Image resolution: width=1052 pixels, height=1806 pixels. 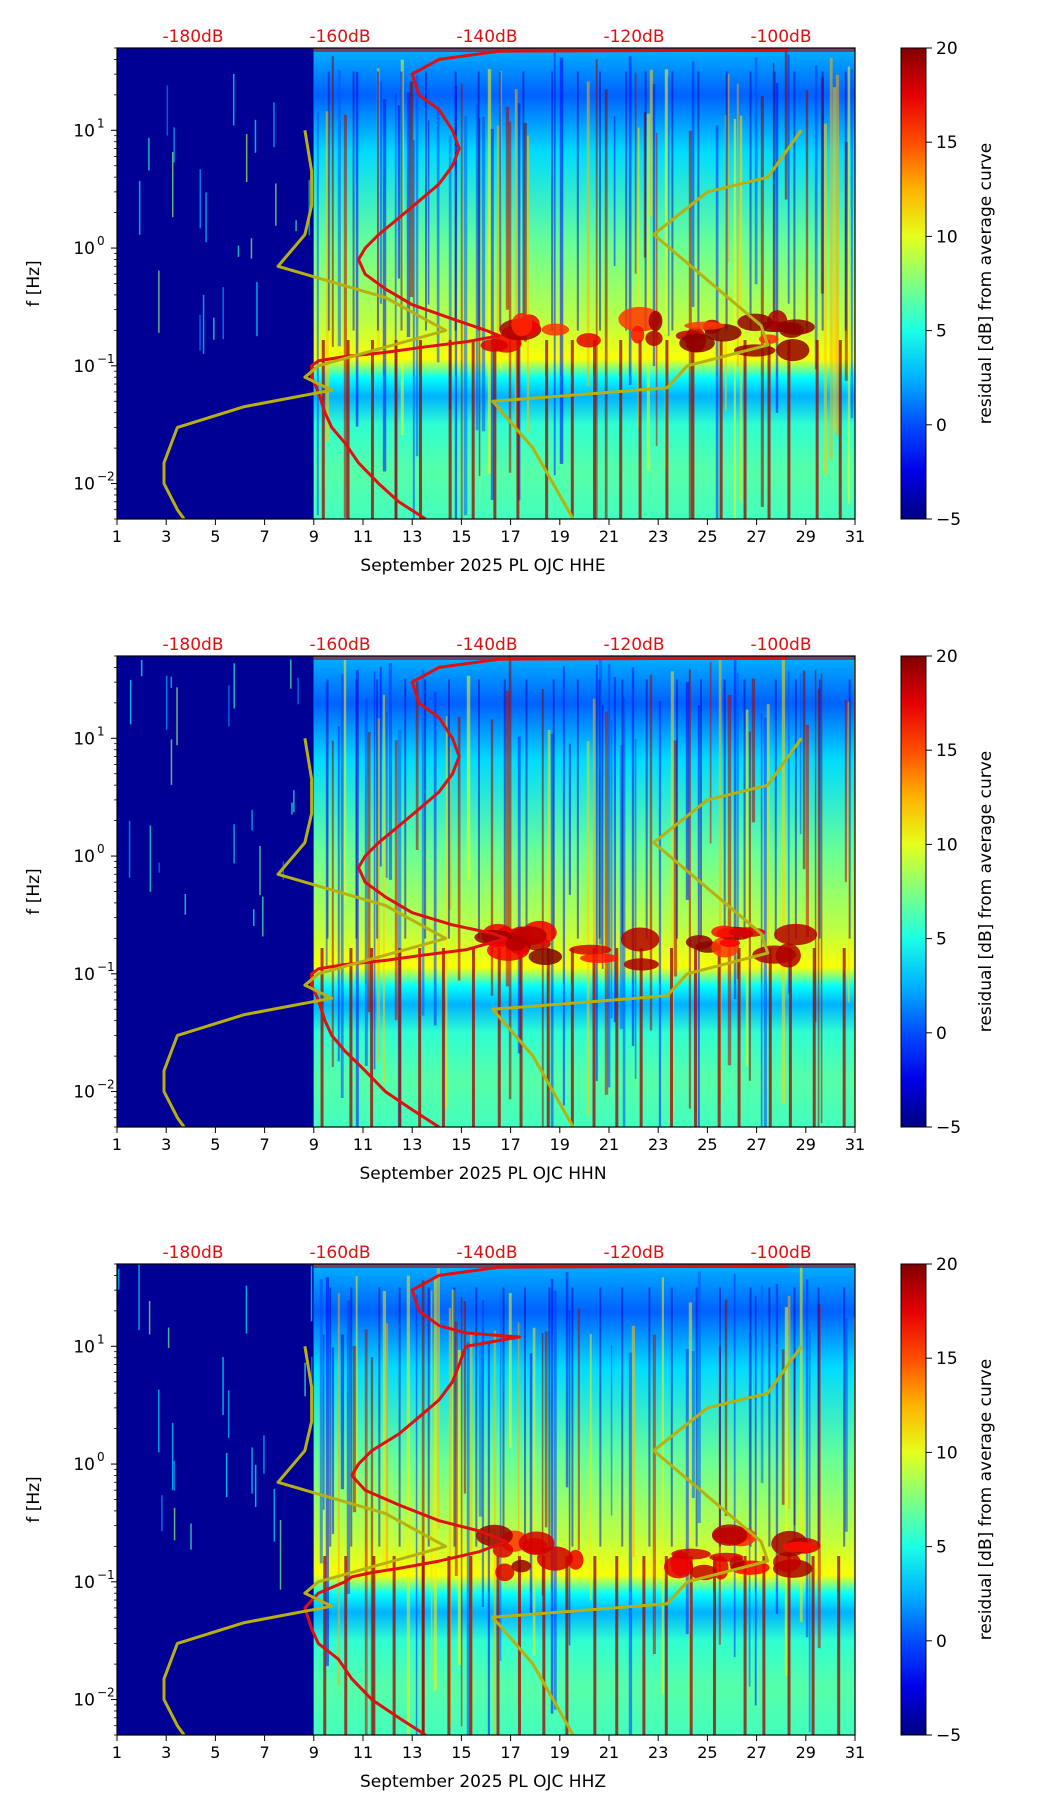 I want to click on x-axis-label: September 2025 PL OJC HHN, so click(x=482, y=1174).